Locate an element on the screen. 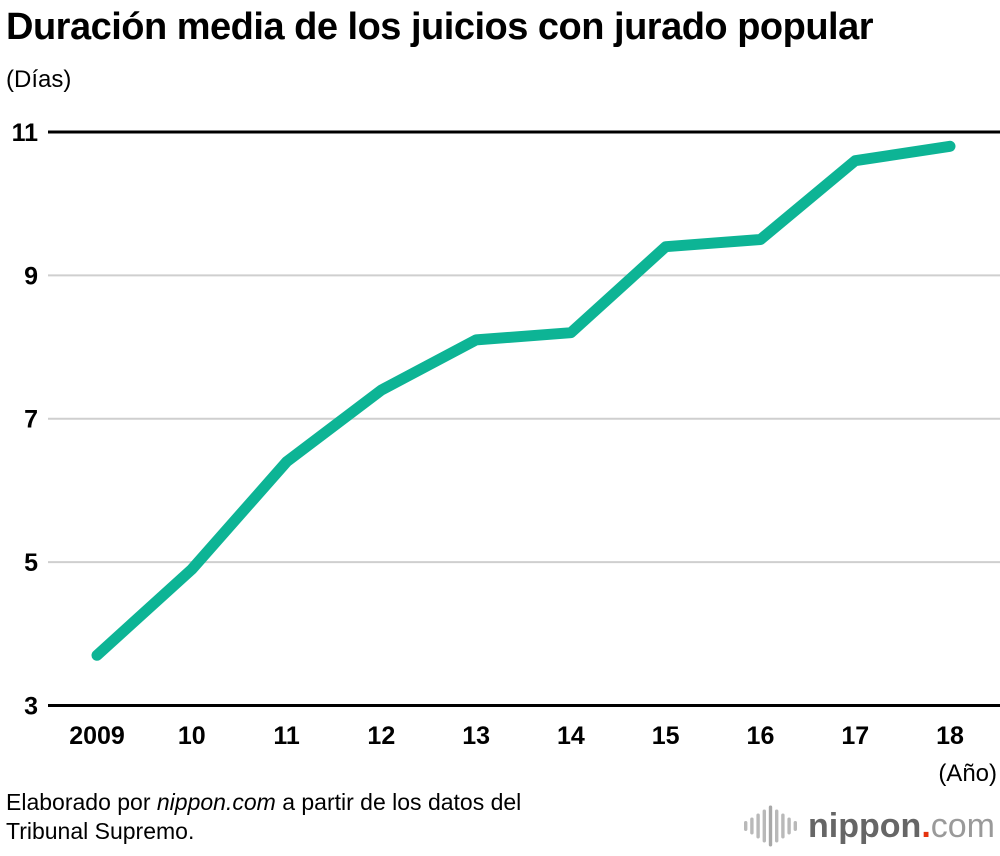 This screenshot has width=1000, height=856. source-note-suffix: a partir de los datos del is located at coordinates (398, 802).